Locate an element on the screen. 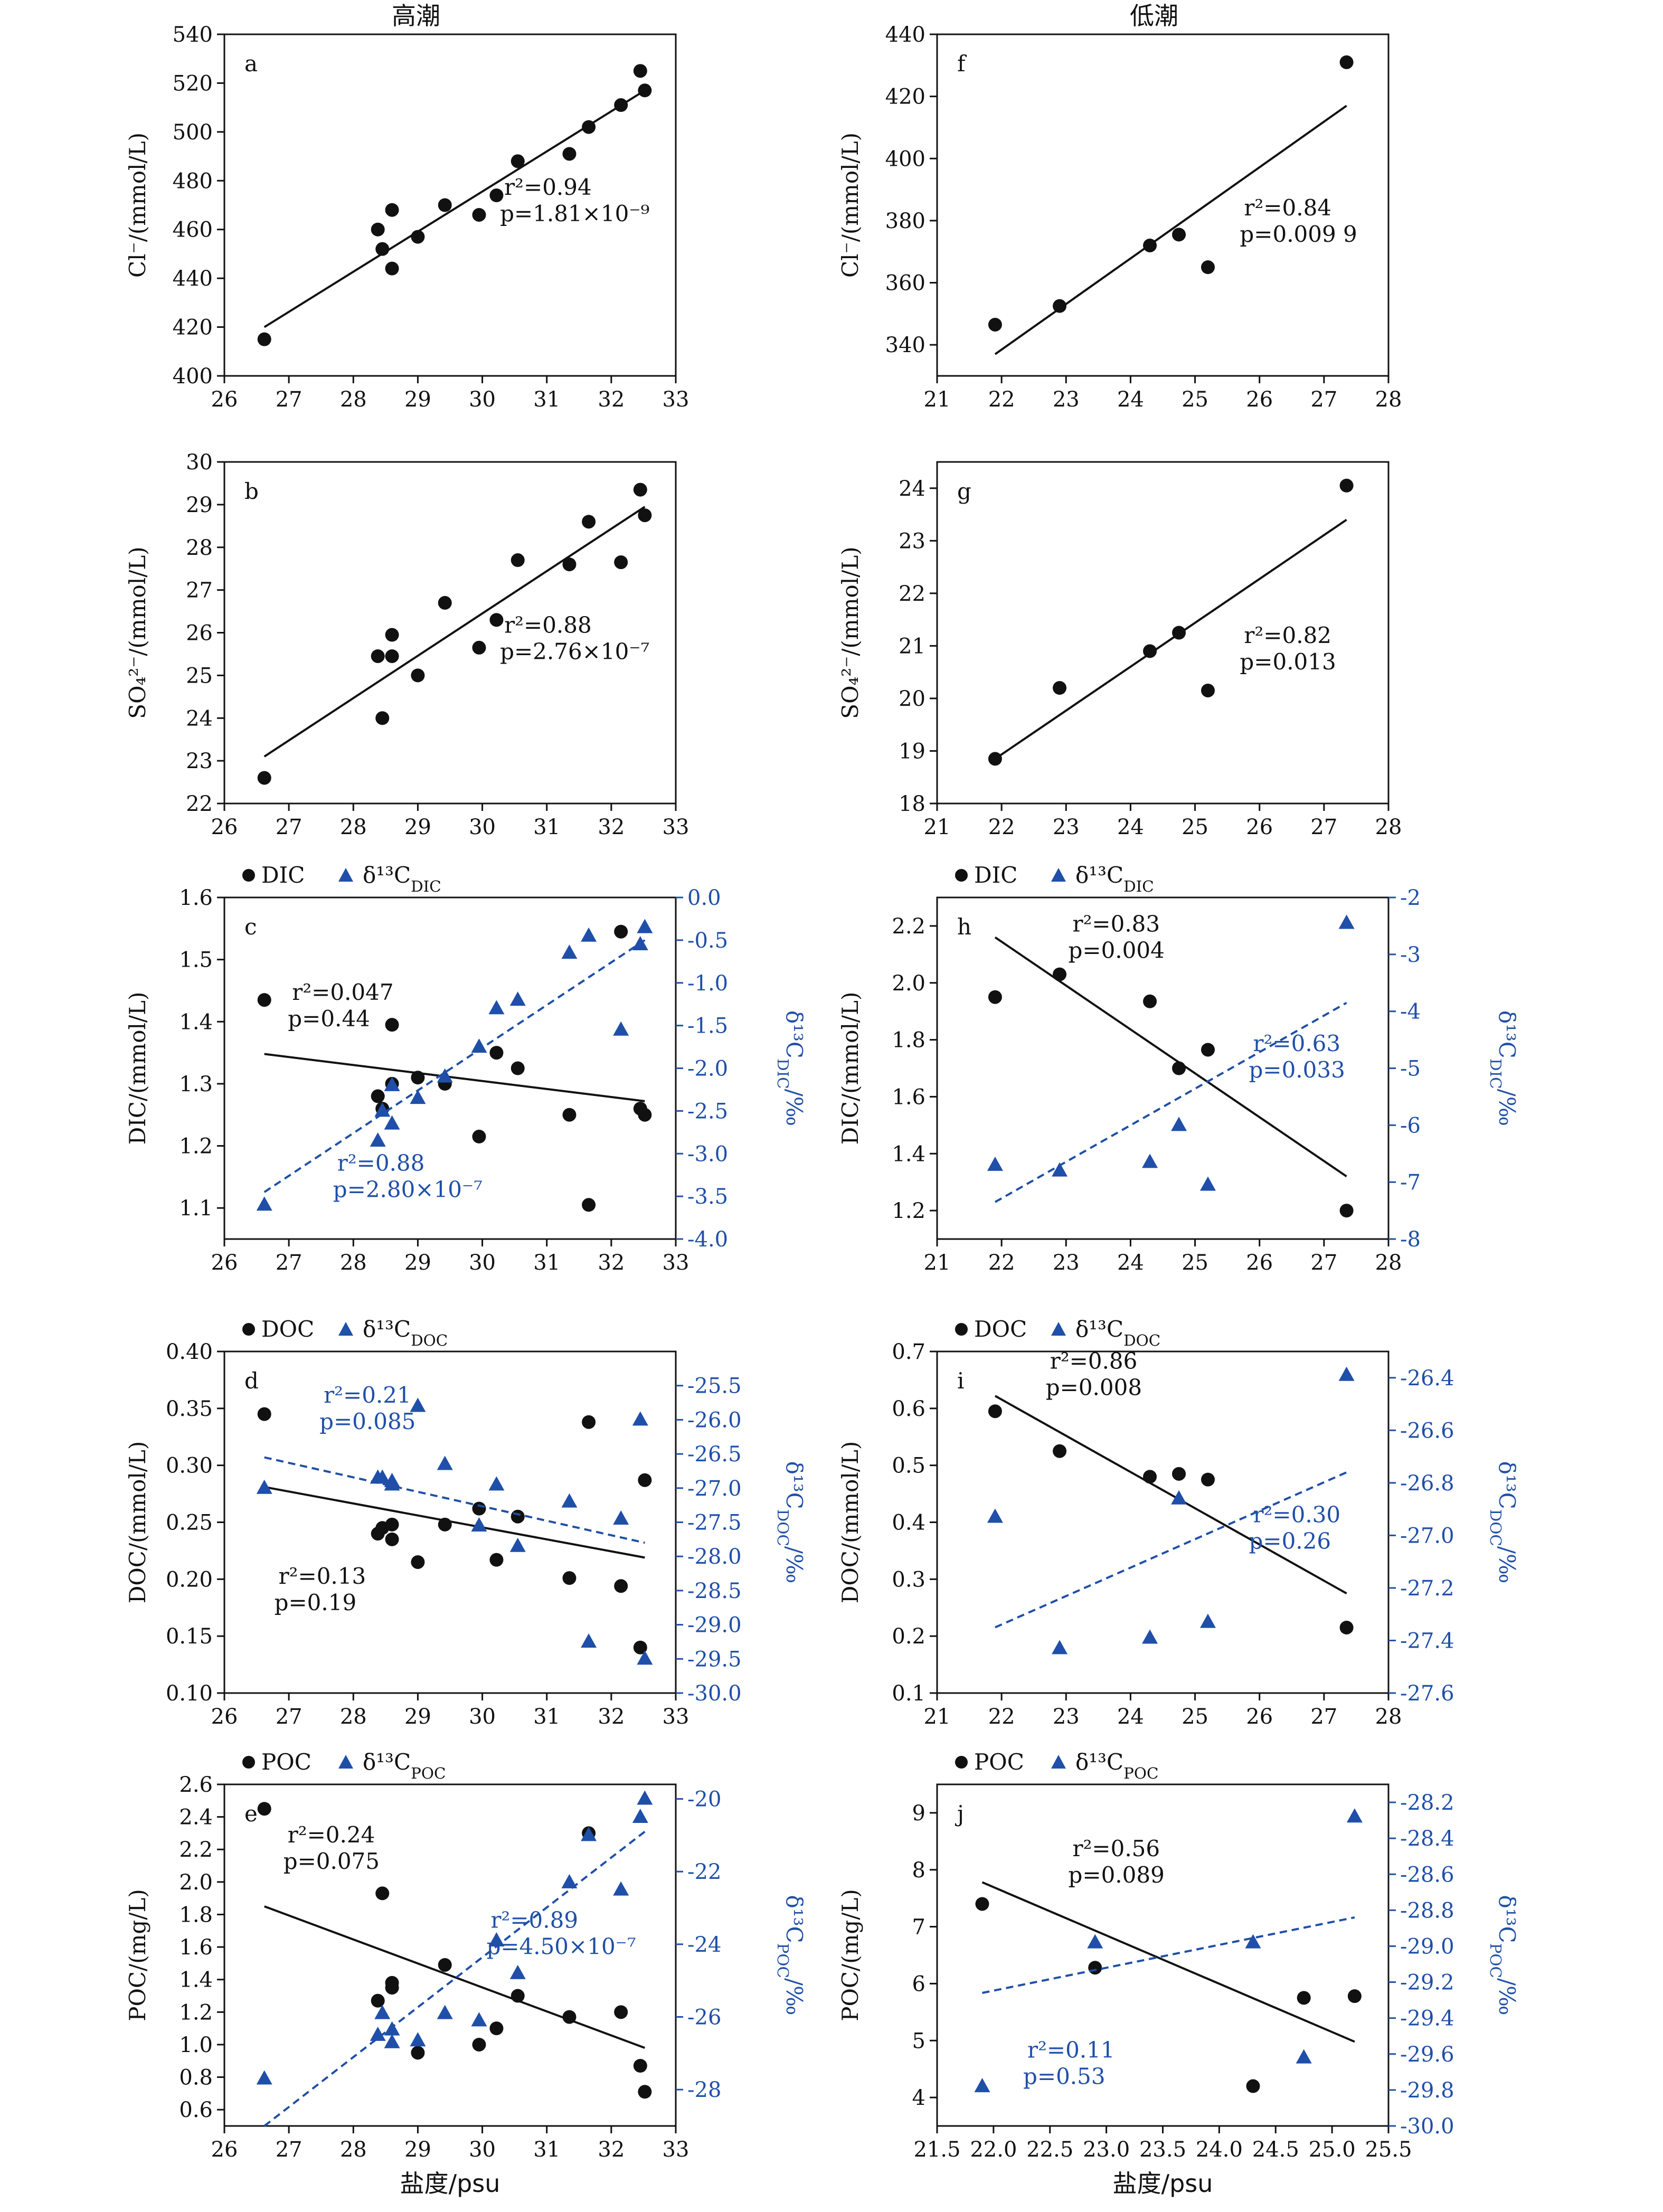  y-tick-label: 1.8 is located at coordinates (196, 1915).